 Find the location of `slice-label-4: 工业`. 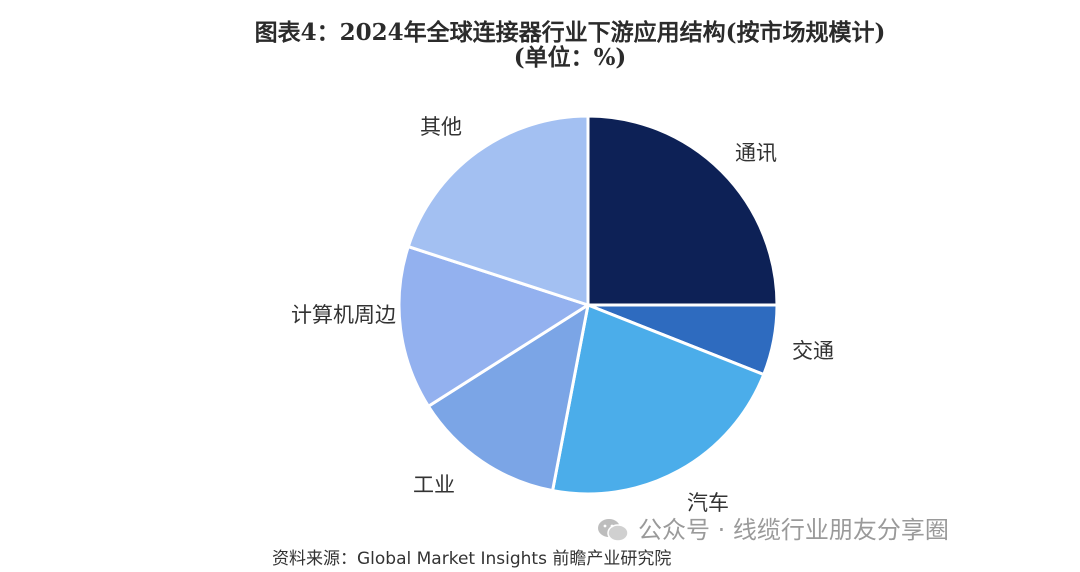

slice-label-4: 工业 is located at coordinates (434, 485).